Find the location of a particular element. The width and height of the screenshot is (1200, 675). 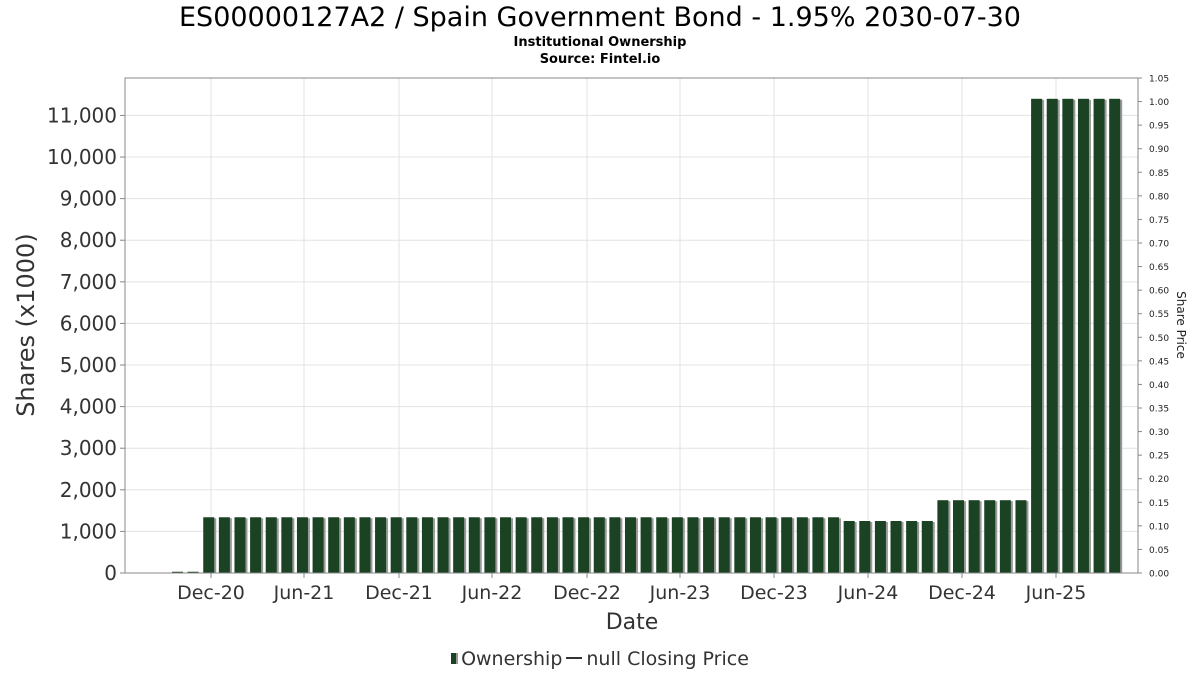

ownership-swatch is located at coordinates (455, 658).